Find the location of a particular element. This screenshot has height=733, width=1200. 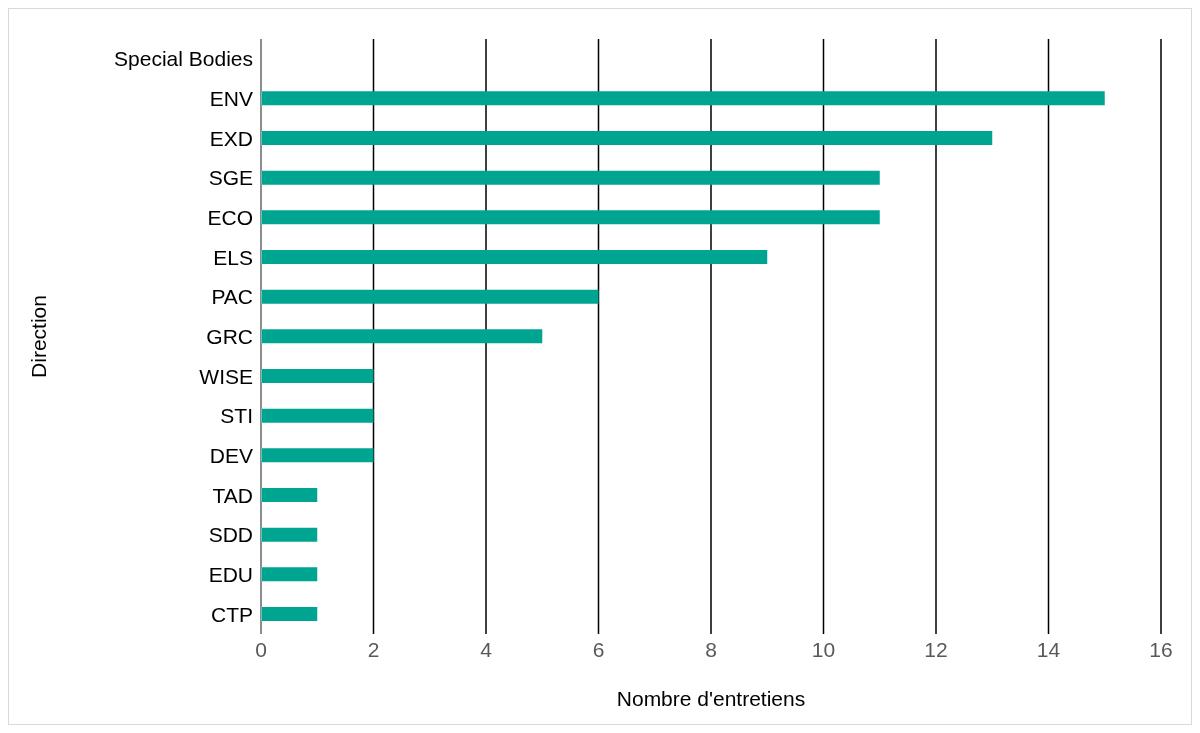

x-tick-label: 8 is located at coordinates (711, 649).